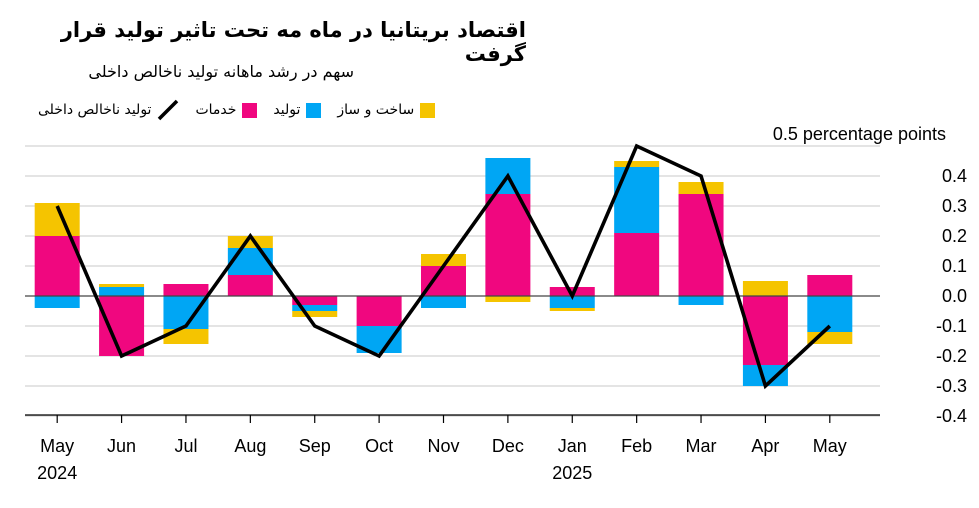  I want to click on y-tick-label: 0.2, so click(954, 236).